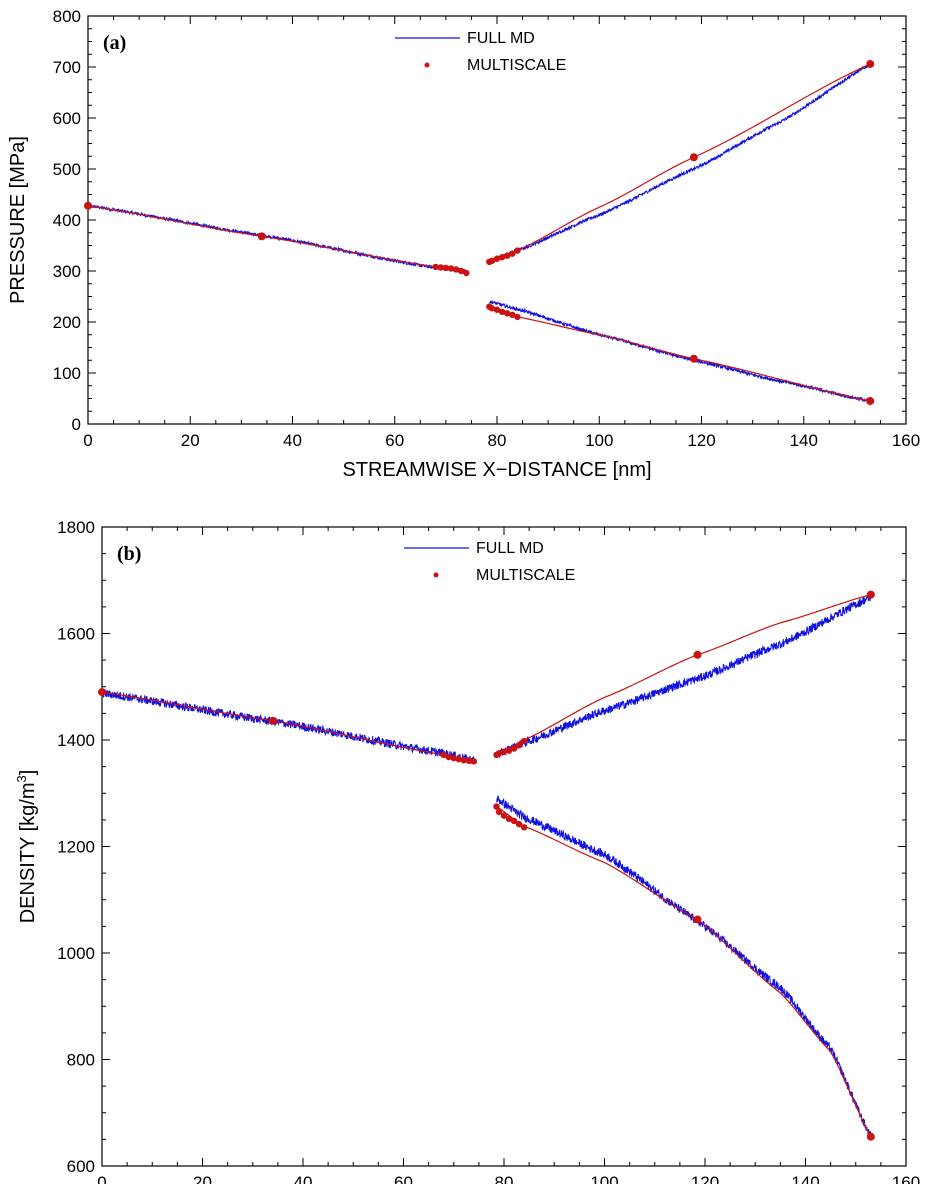 The width and height of the screenshot is (930, 1184). I want to click on y-tick-label: 500, so click(67, 169).